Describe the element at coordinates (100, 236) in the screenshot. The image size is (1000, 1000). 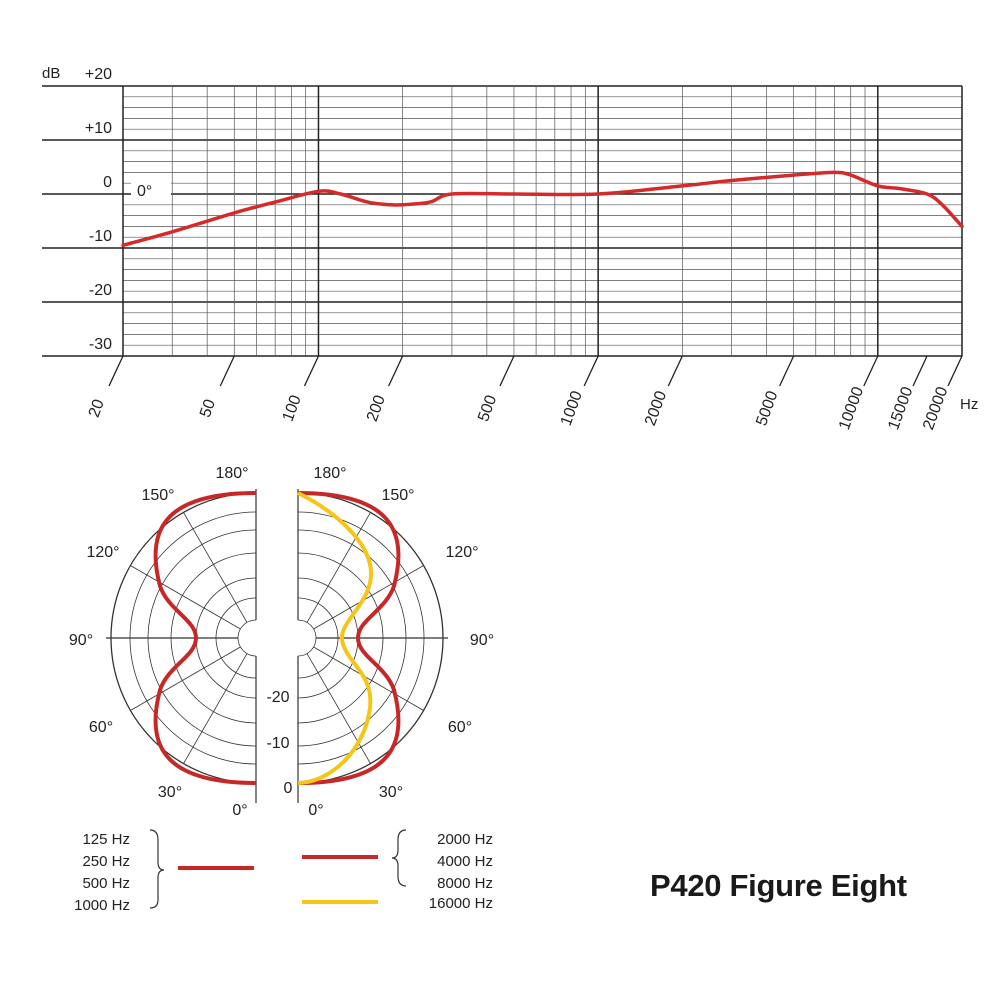
I see `y-tick-label: -10` at that location.